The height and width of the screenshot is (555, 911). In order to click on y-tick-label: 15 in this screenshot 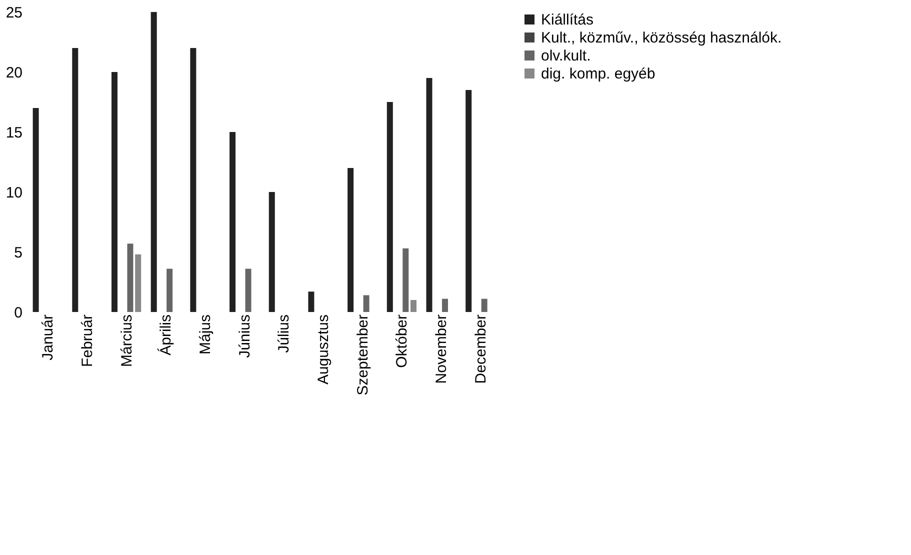, I will do `click(14, 133)`.